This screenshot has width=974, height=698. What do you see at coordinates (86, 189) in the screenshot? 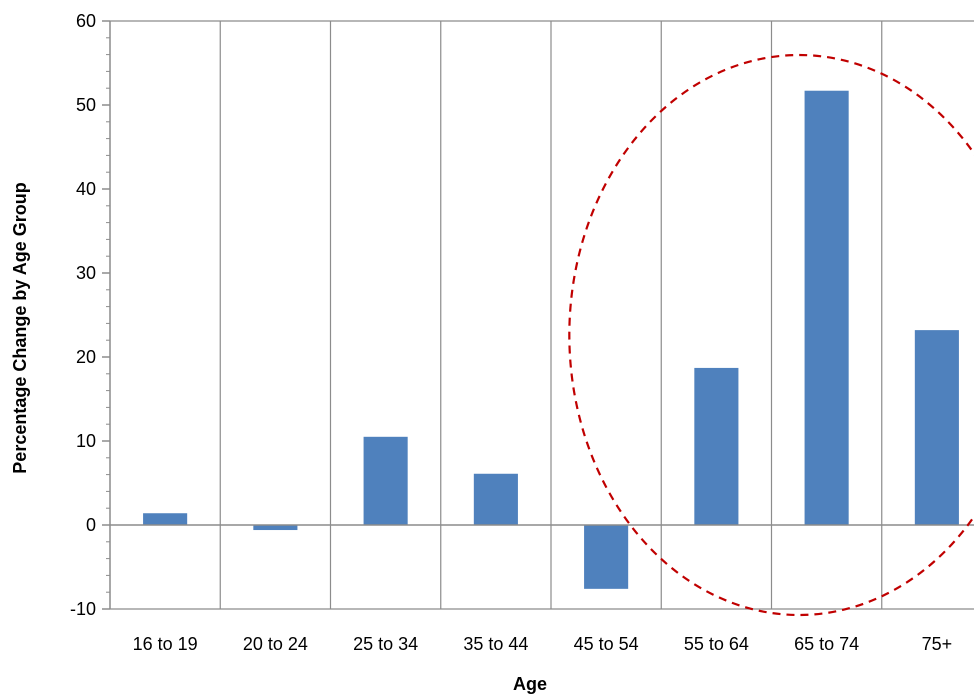
I see `y-tick-label: 40` at bounding box center [86, 189].